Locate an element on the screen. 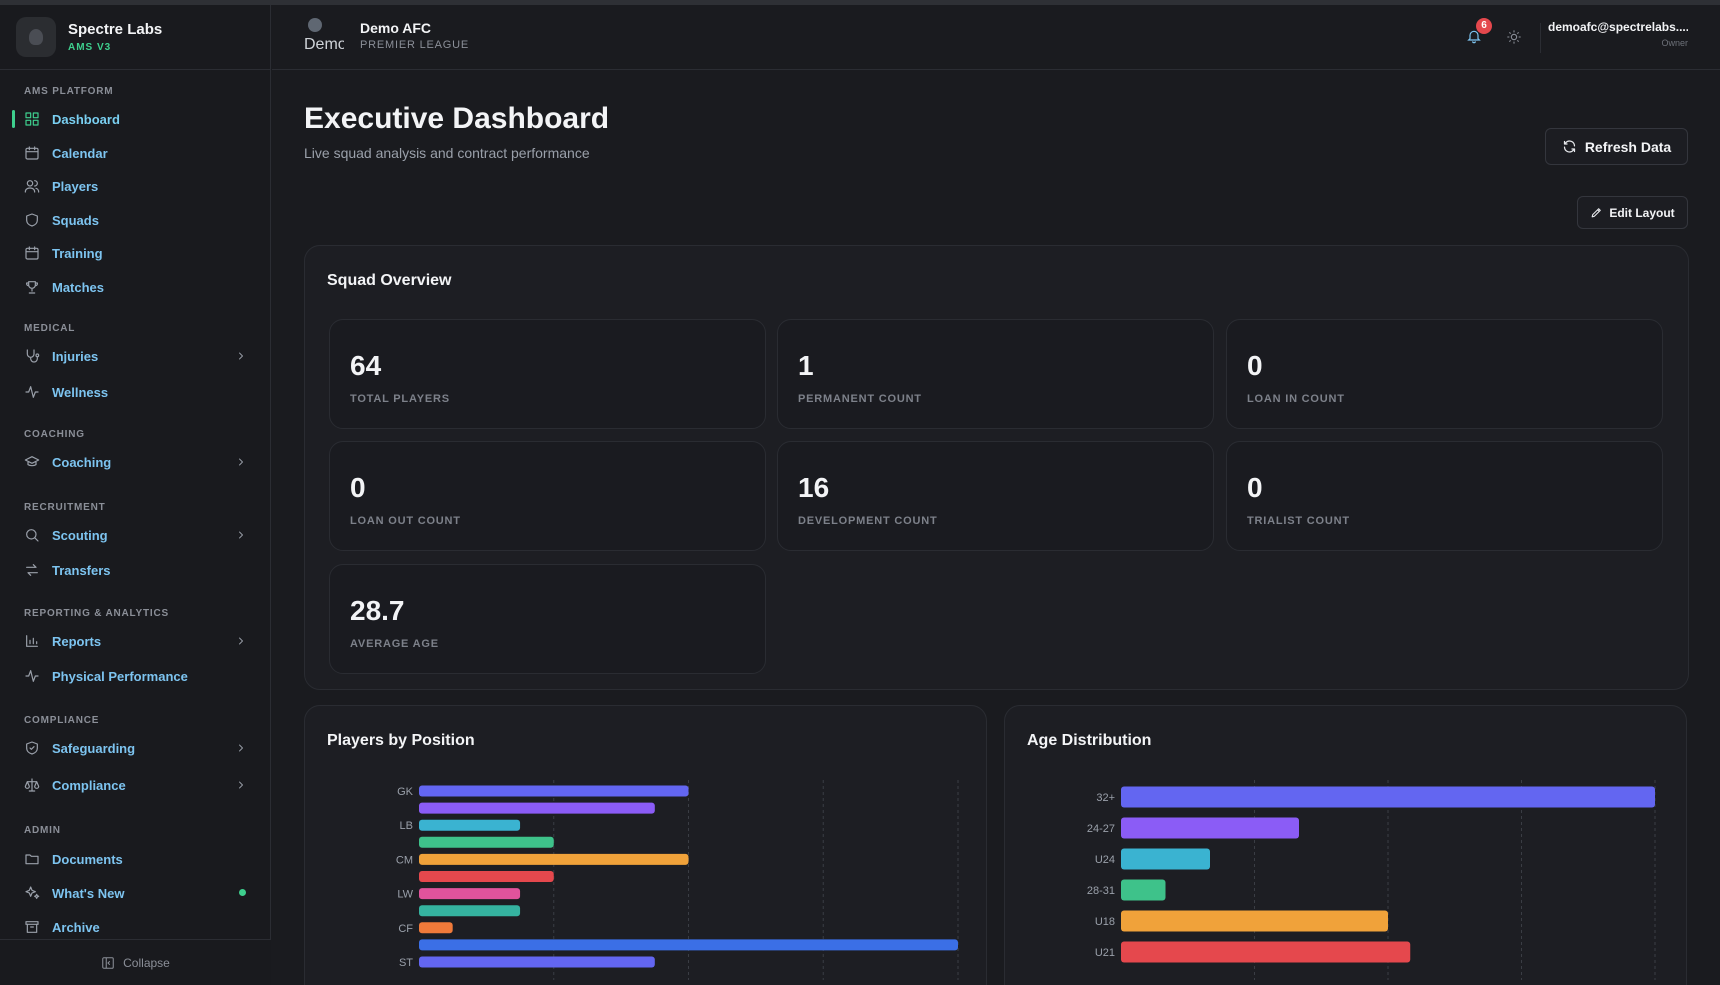 This screenshot has width=1720, height=985. y-tick-label: GK is located at coordinates (405, 792).